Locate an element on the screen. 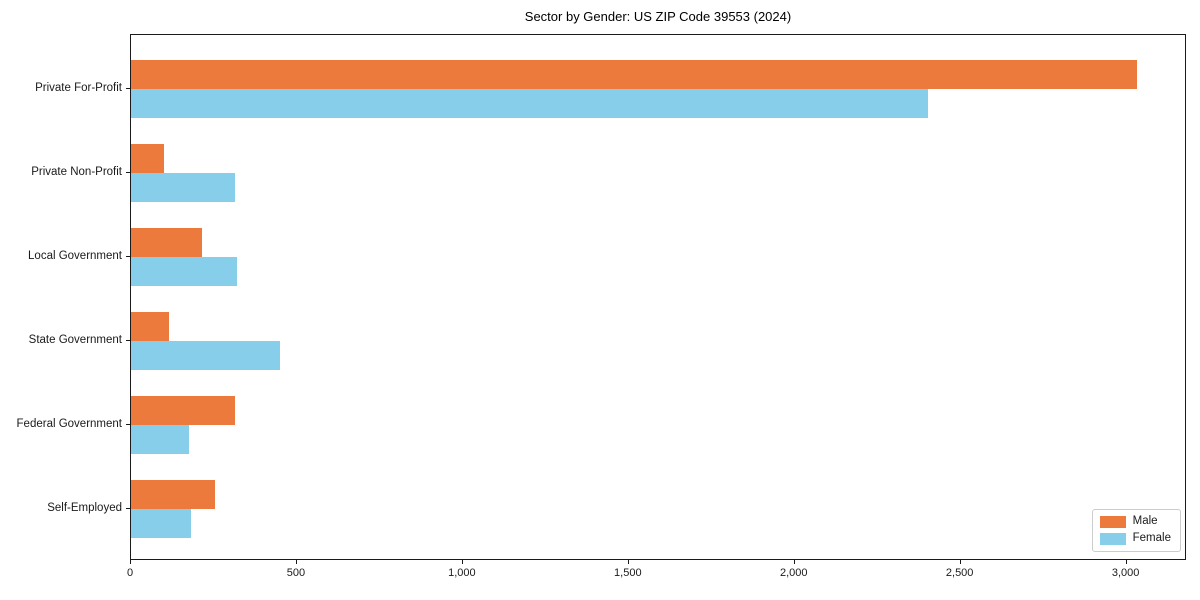 The width and height of the screenshot is (1200, 600). legend-item-female: Female is located at coordinates (1135, 538).